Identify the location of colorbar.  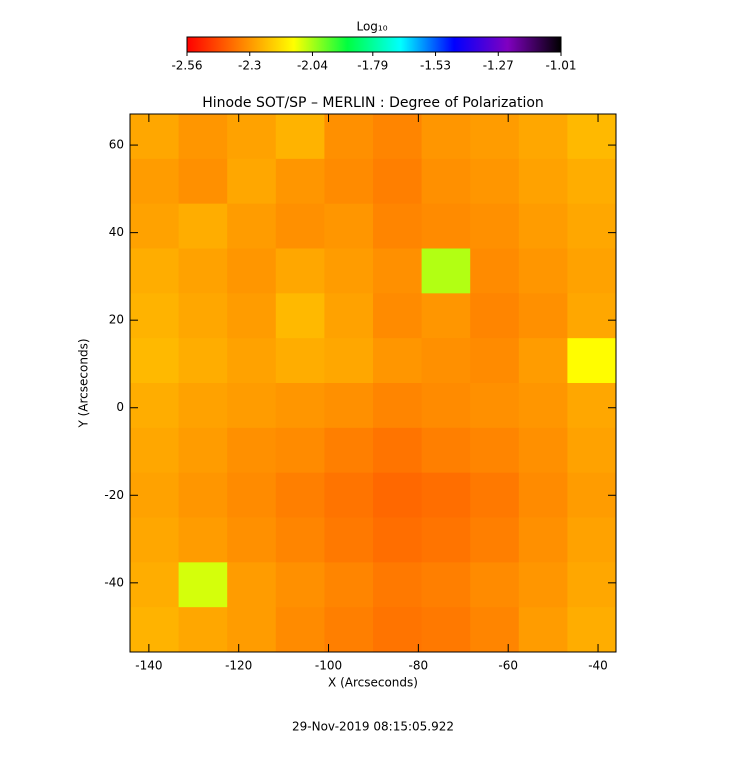
(374, 44).